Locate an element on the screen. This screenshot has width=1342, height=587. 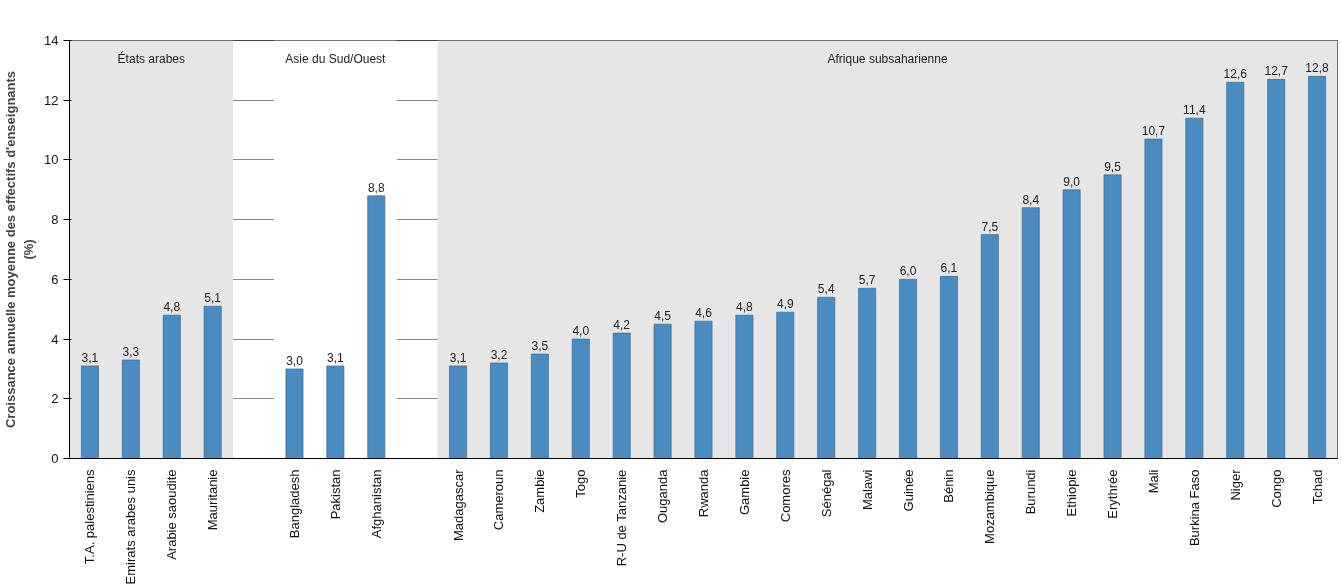
data-label: 11,4 is located at coordinates (1194, 110).